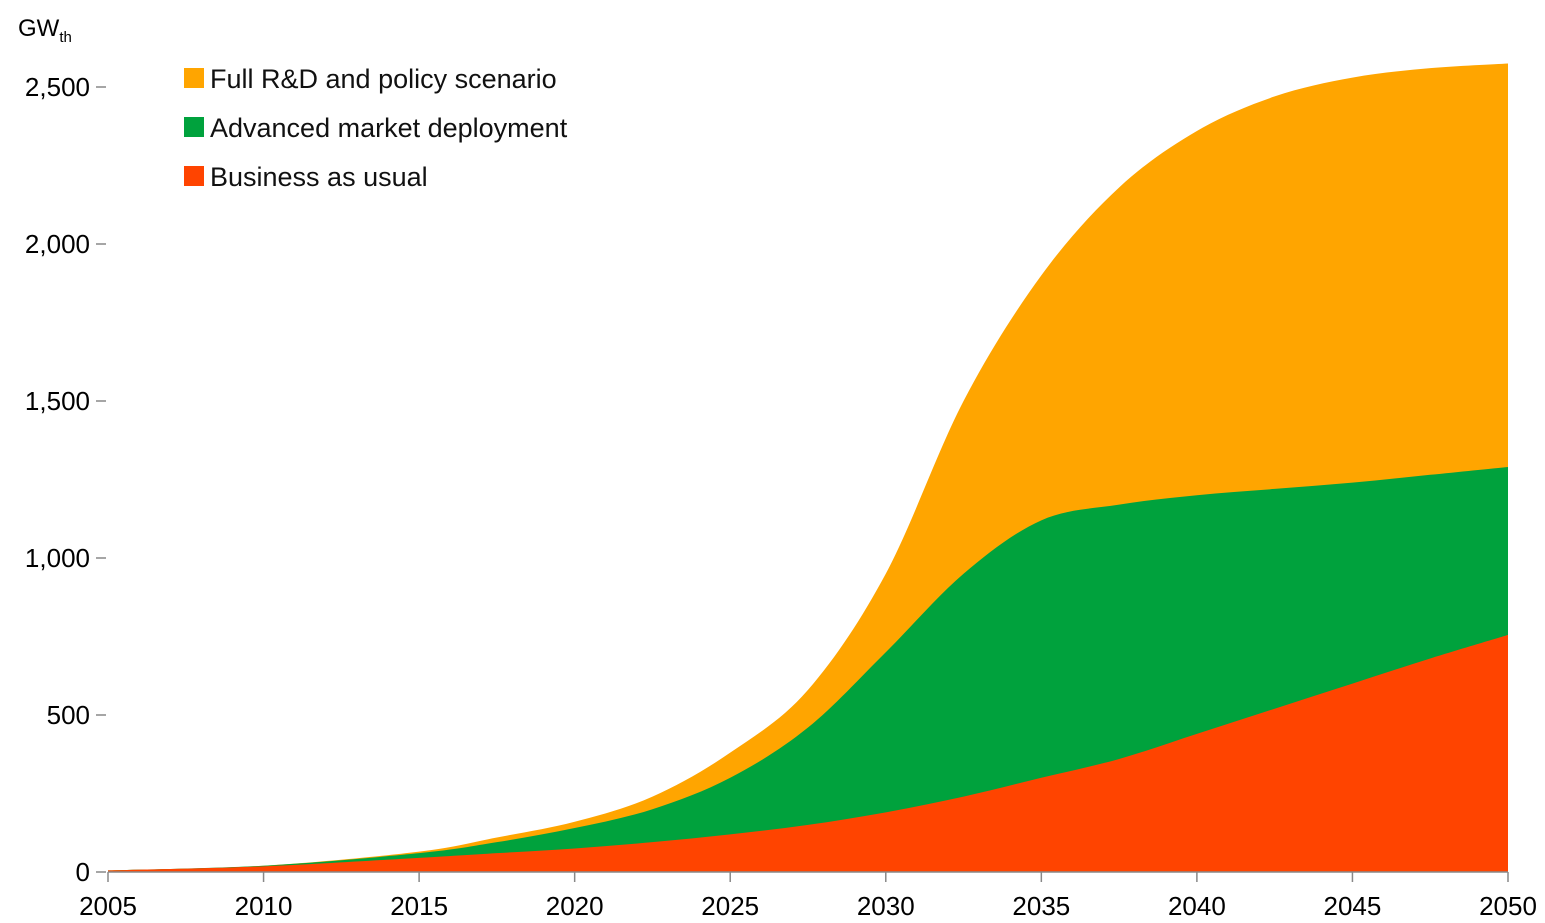 The image size is (1545, 923). Describe the element at coordinates (264, 906) in the screenshot. I see `x-tick-label: 2010` at that location.